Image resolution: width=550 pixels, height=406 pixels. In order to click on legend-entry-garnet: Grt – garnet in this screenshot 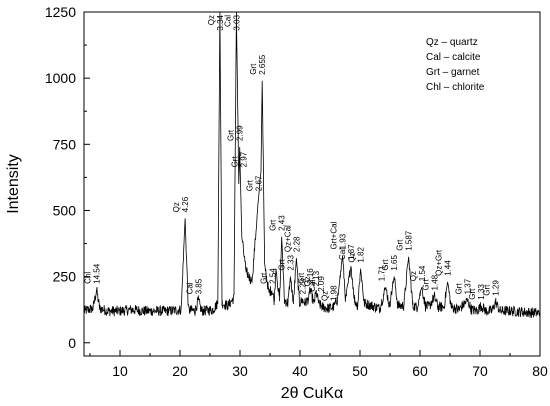, I will do `click(453, 72)`.